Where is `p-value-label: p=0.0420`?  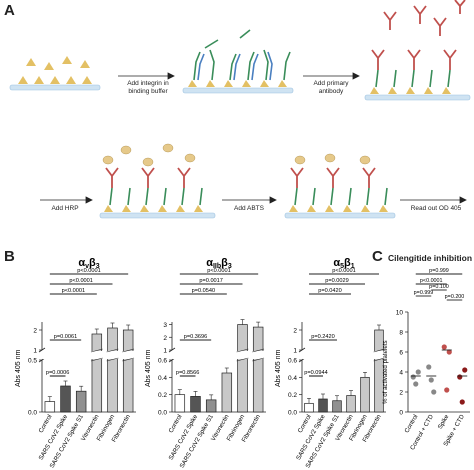
p-value-label: p=0.0420 is located at coordinates (330, 291).